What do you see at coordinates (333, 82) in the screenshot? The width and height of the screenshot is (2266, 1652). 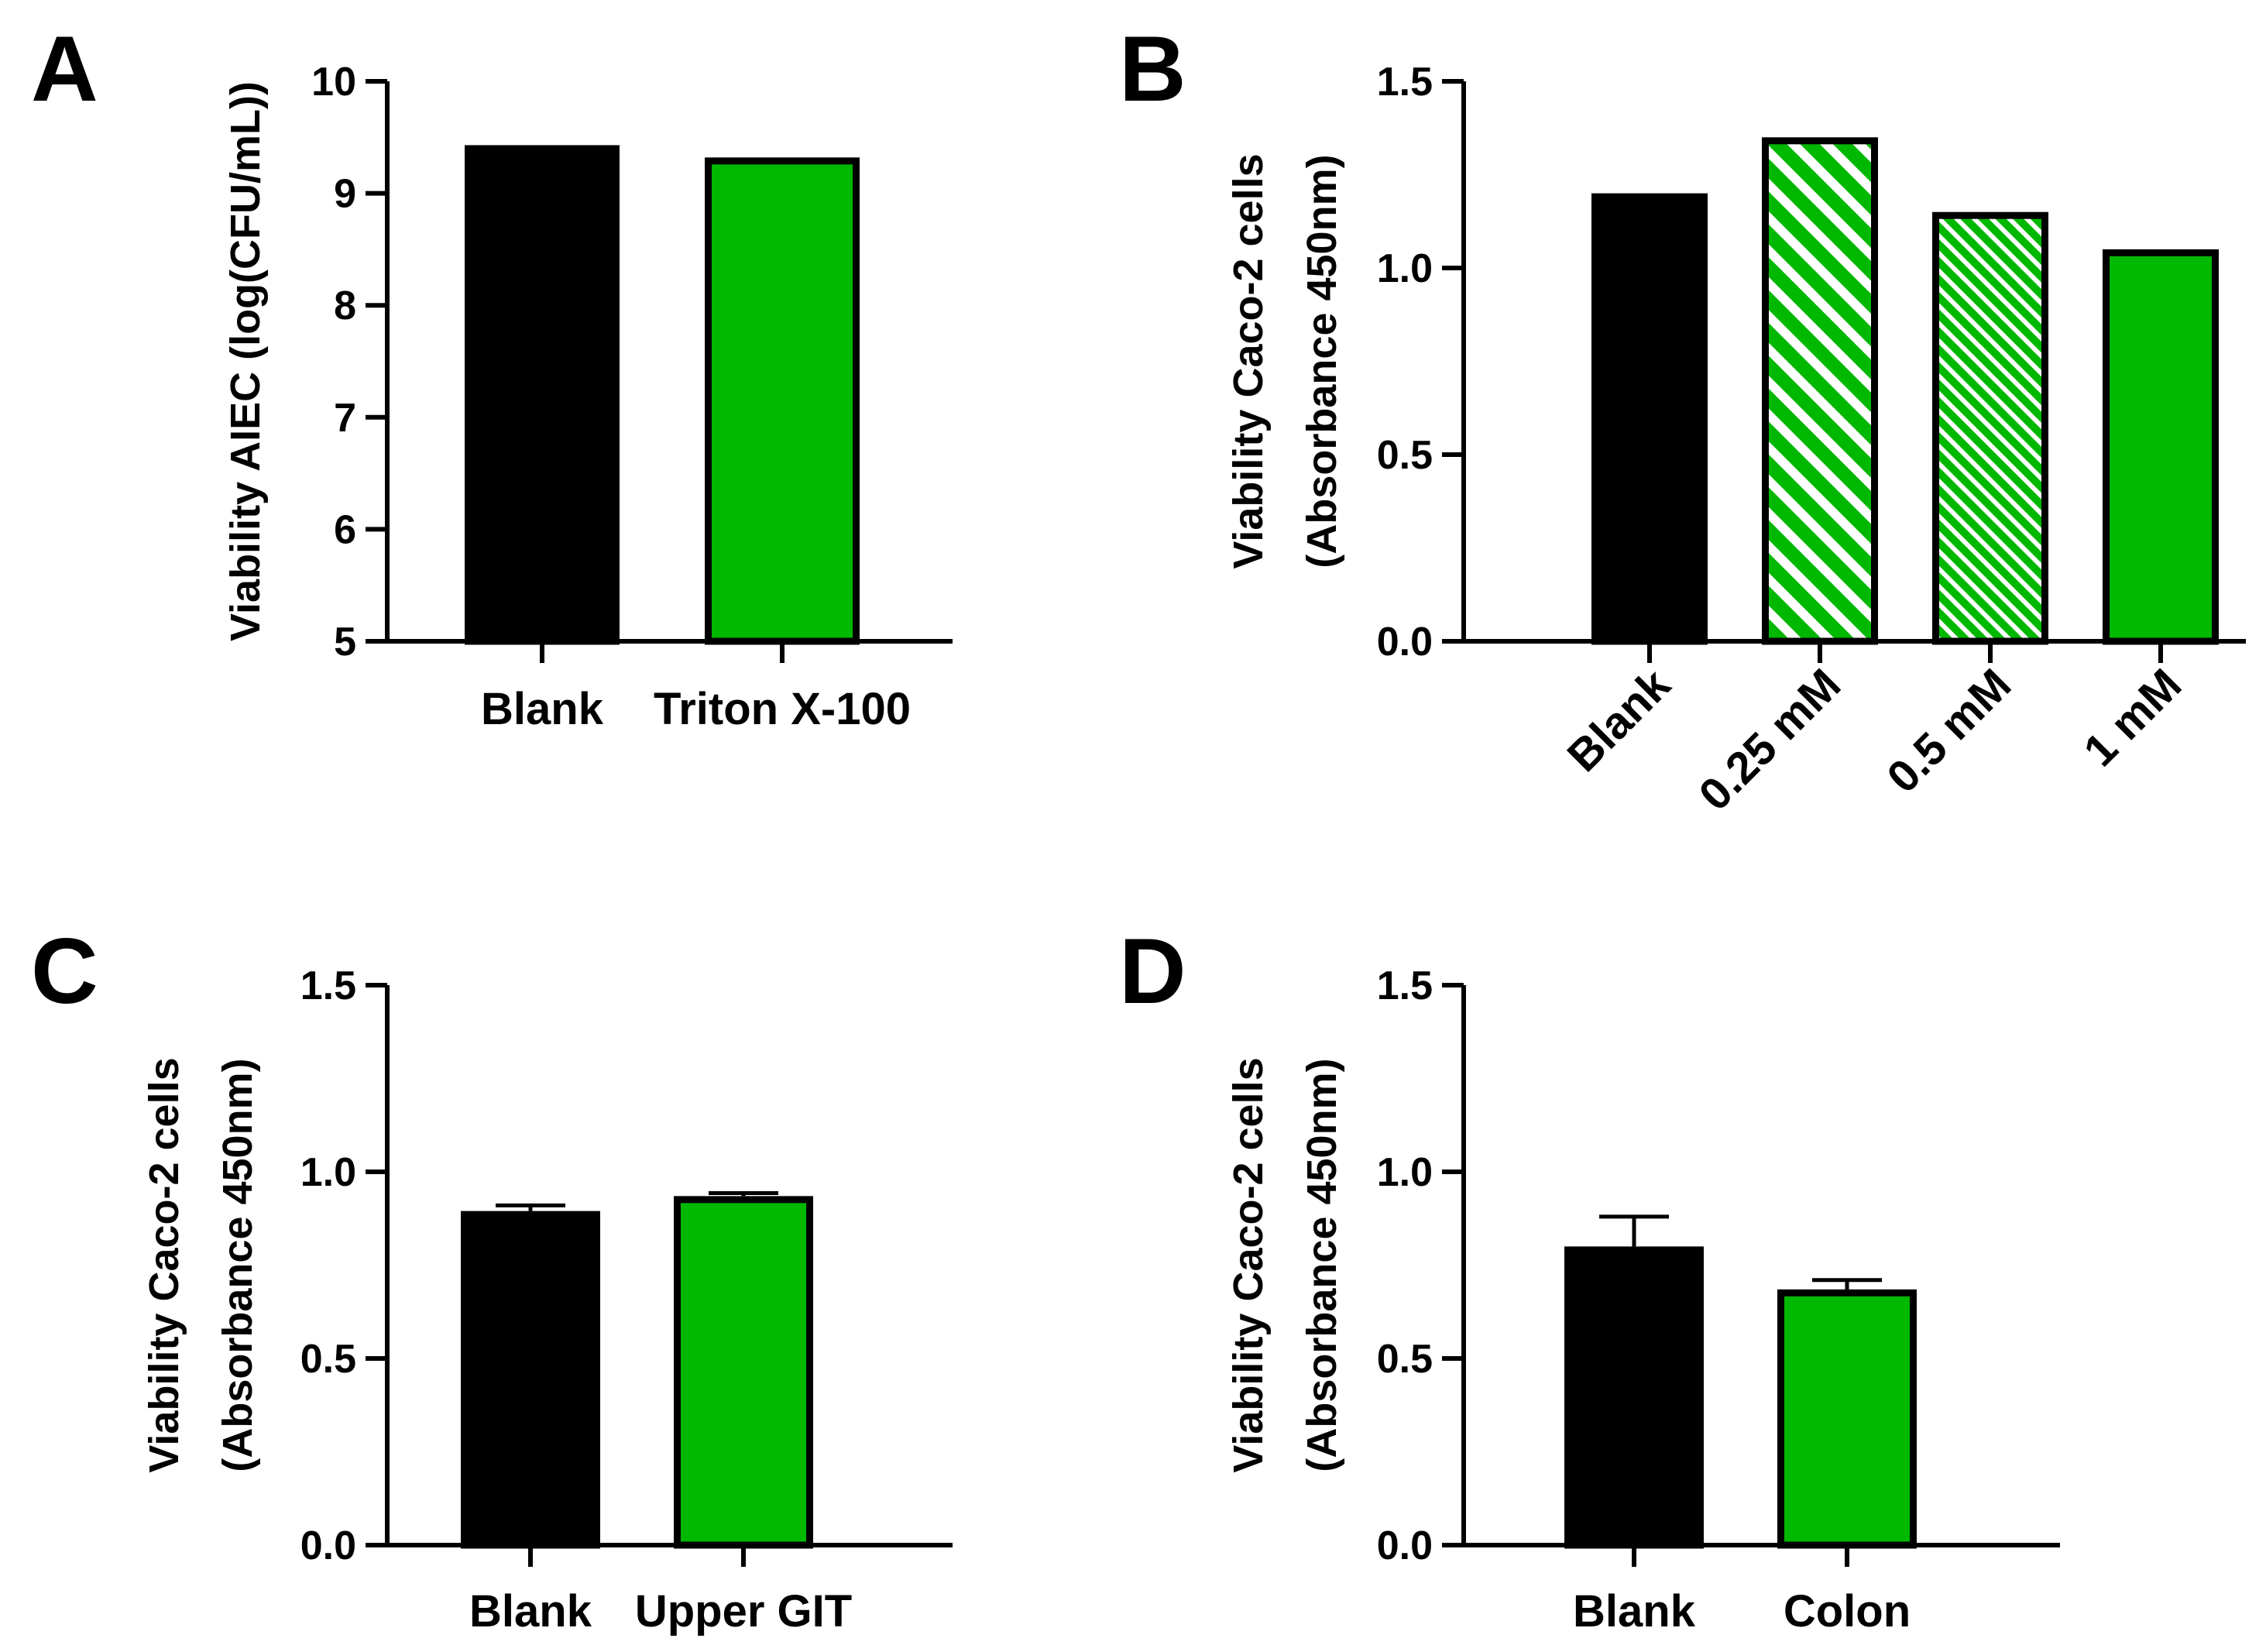 I see `y-tick-label: 10` at bounding box center [333, 82].